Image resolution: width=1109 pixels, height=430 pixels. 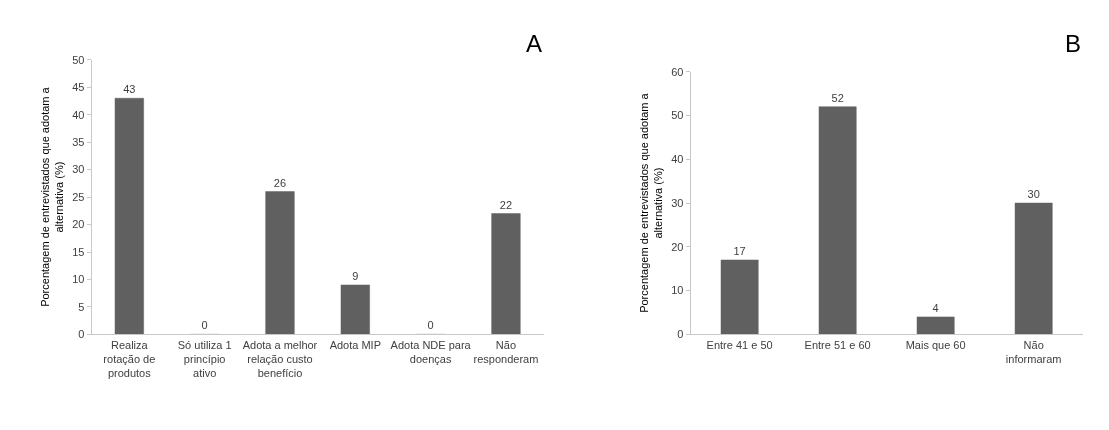 What do you see at coordinates (1073, 43) in the screenshot?
I see `text: B` at bounding box center [1073, 43].